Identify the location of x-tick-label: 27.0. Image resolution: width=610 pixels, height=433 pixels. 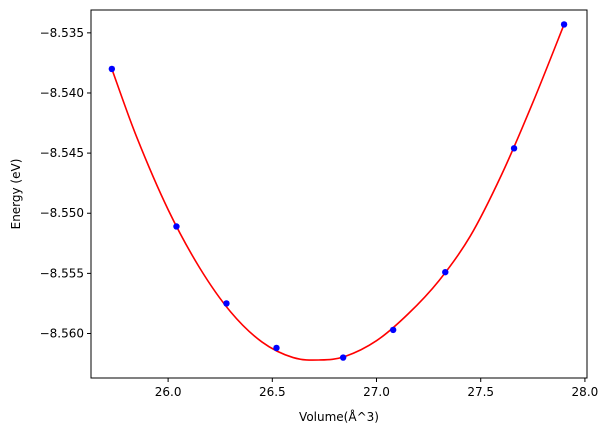
(376, 392).